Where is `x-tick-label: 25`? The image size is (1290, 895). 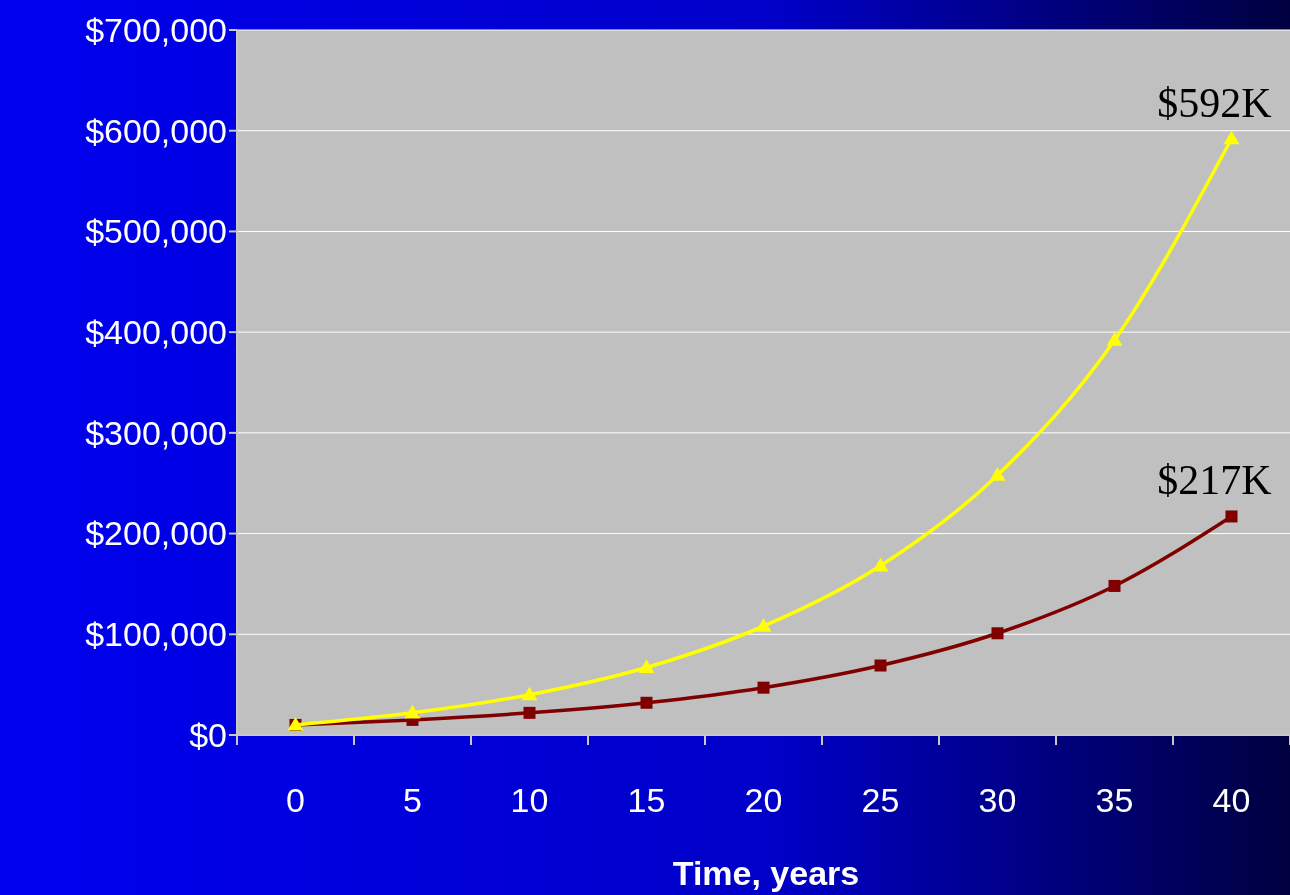 x-tick-label: 25 is located at coordinates (880, 799).